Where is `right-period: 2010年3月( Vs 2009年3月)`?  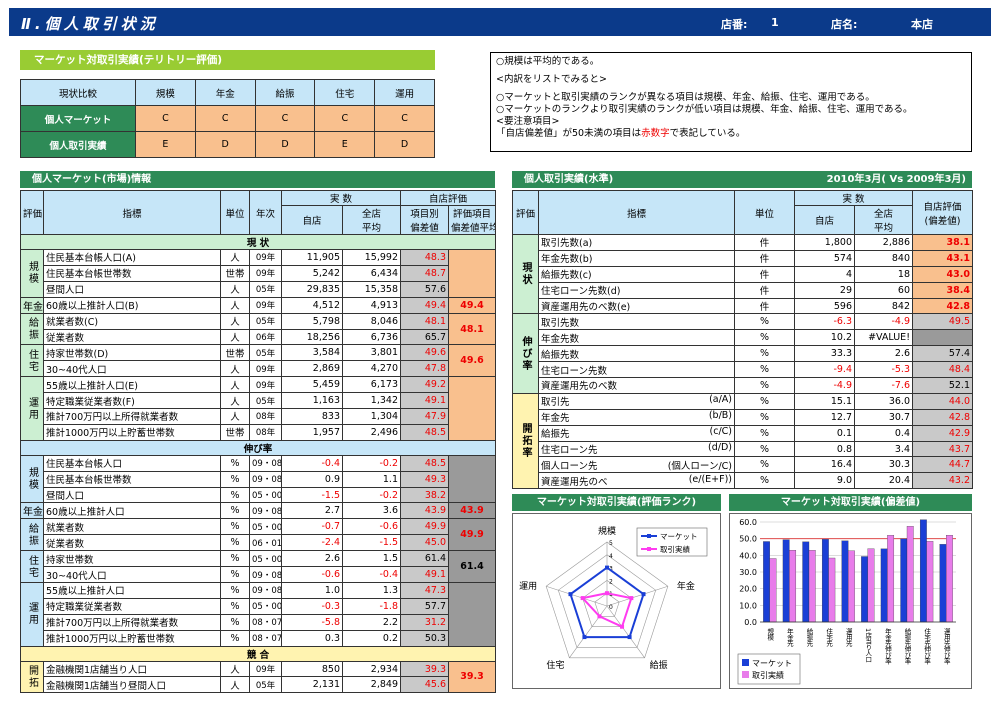
right-period: 2010年3月( Vs 2009年3月) is located at coordinates (896, 179).